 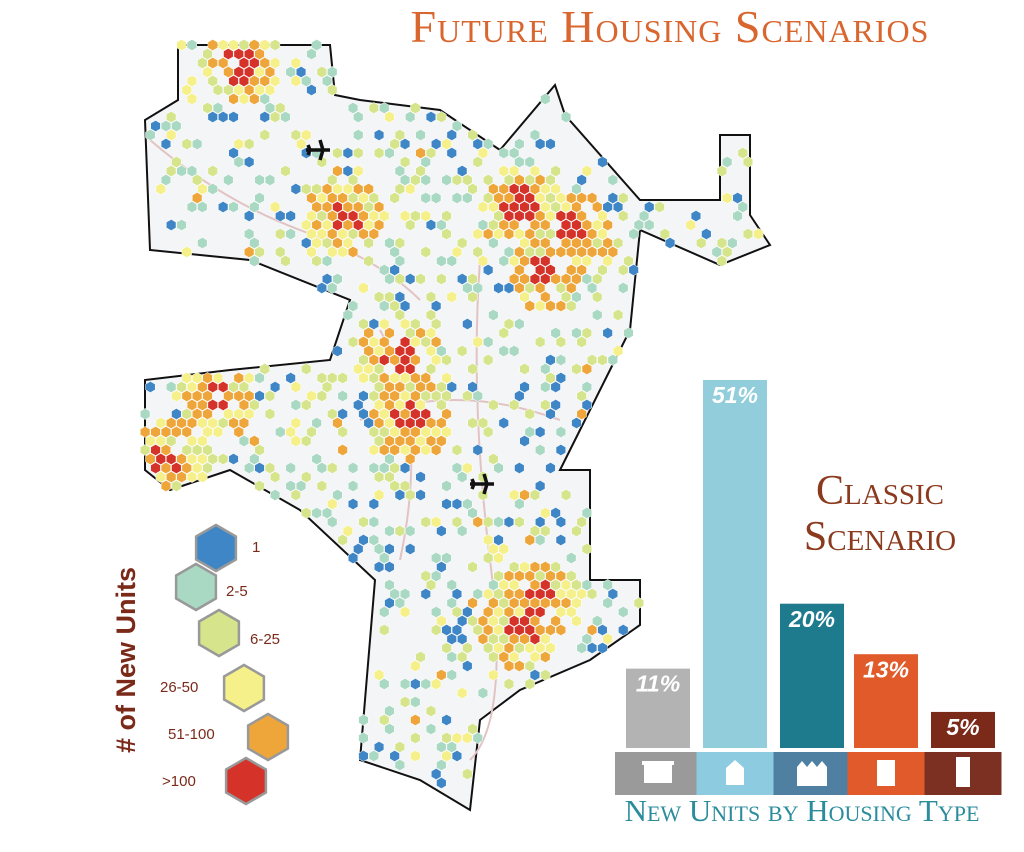 What do you see at coordinates (191, 734) in the screenshot?
I see `legend-label: 51-100` at bounding box center [191, 734].